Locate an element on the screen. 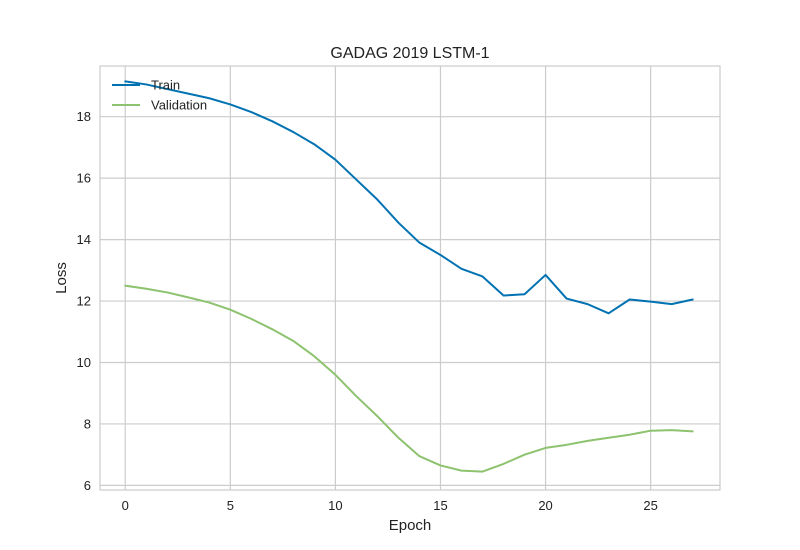  chart-title: GADAG 2019 LSTM-1 is located at coordinates (409, 53).